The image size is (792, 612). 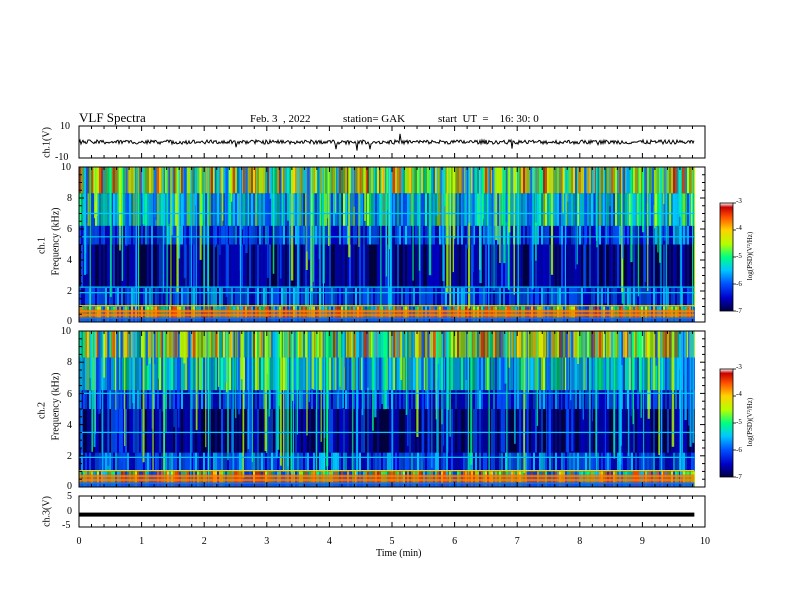 I want to click on ch1-waveform-line, so click(x=386, y=142).